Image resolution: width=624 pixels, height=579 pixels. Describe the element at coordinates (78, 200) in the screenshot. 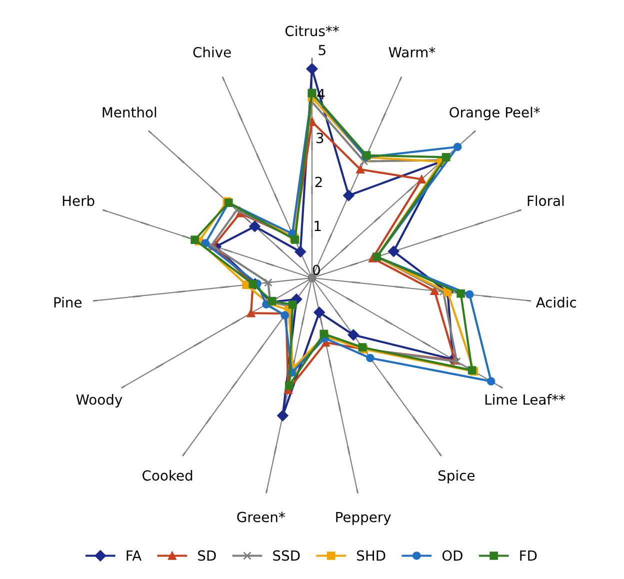

I see `spoke-label: Herb` at that location.